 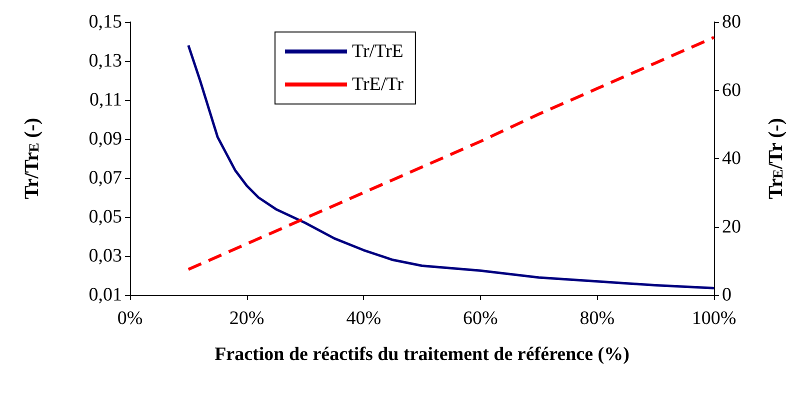 I want to click on y2-tick-label: 80, so click(x=731, y=22).